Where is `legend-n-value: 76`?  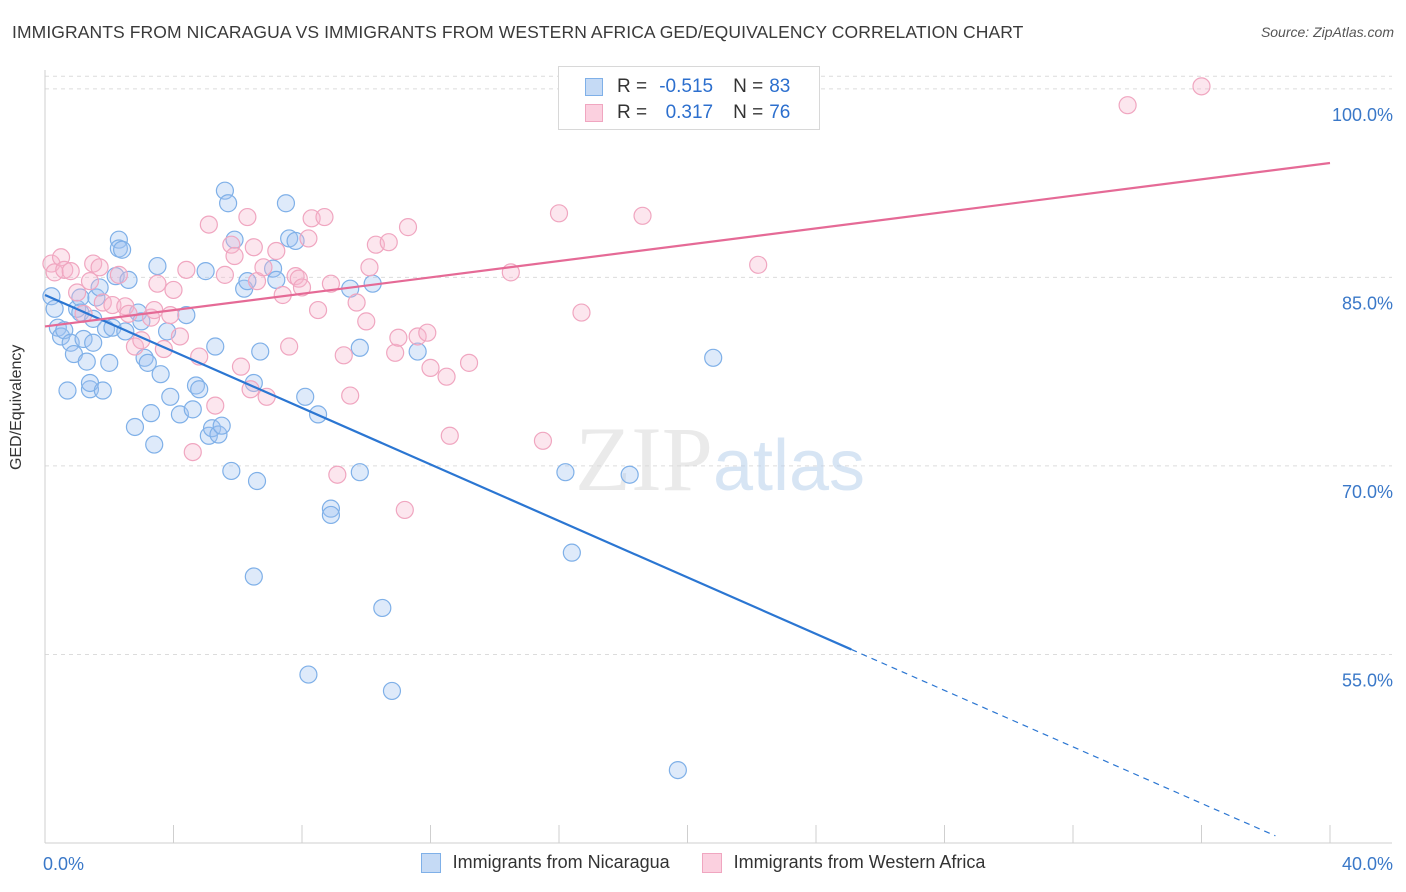
legend-n-value: 76 is located at coordinates (780, 112).